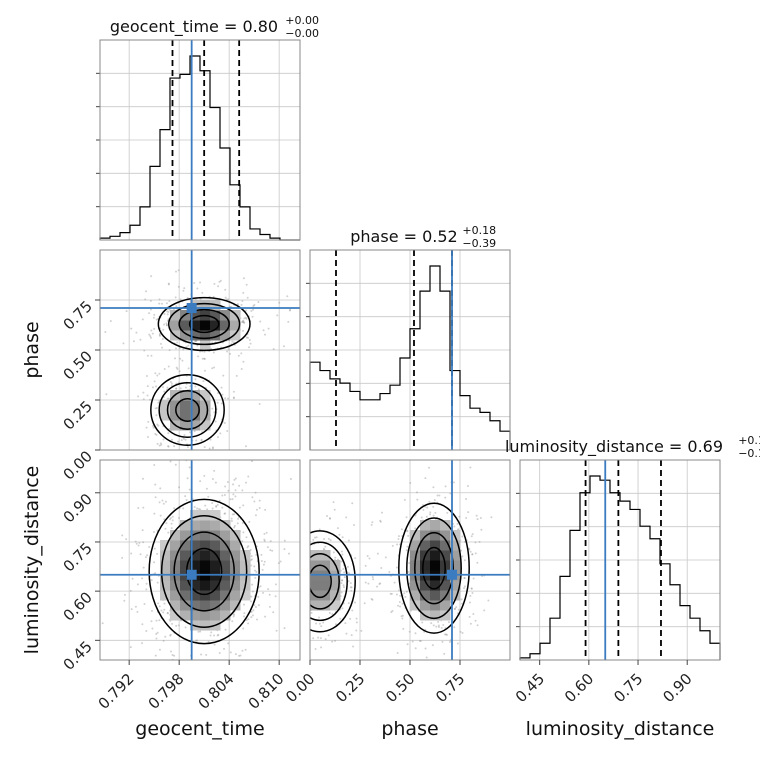 The height and width of the screenshot is (760, 760). What do you see at coordinates (620, 729) in the screenshot?
I see `x-axis-label-luminosity_distance: luminosity_distance` at bounding box center [620, 729].